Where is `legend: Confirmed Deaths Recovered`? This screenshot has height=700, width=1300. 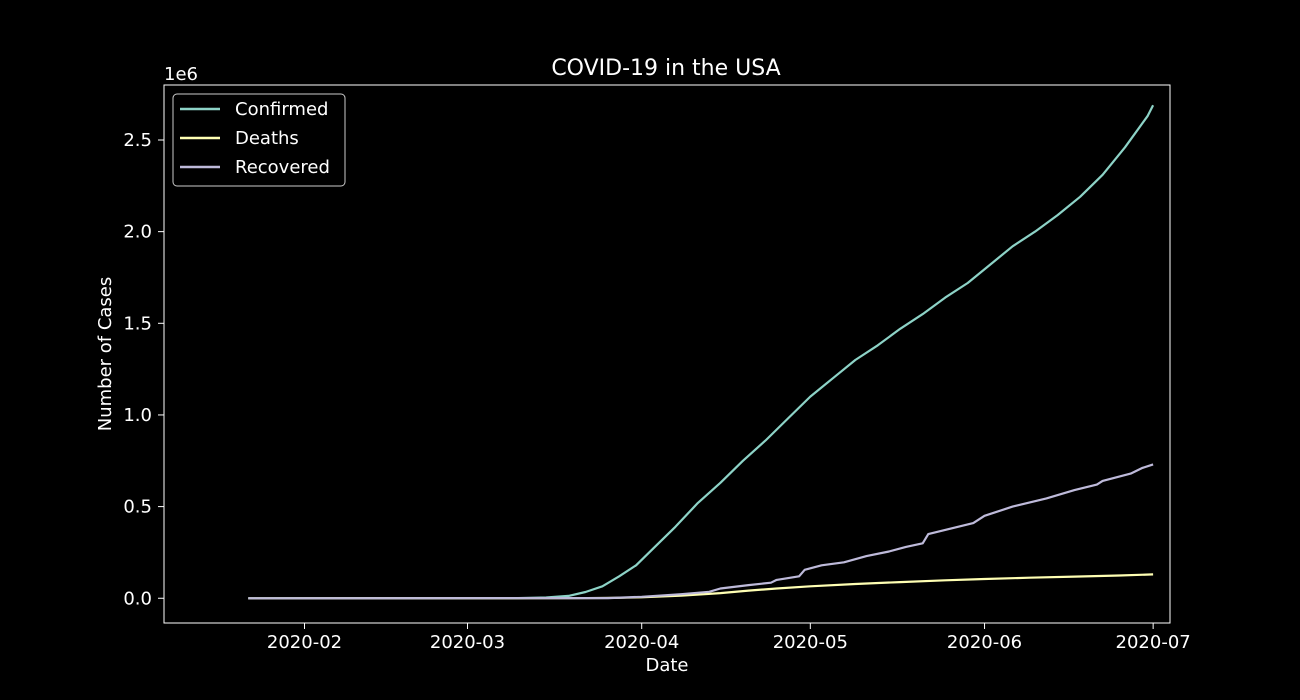
legend: Confirmed Deaths Recovered is located at coordinates (259, 140).